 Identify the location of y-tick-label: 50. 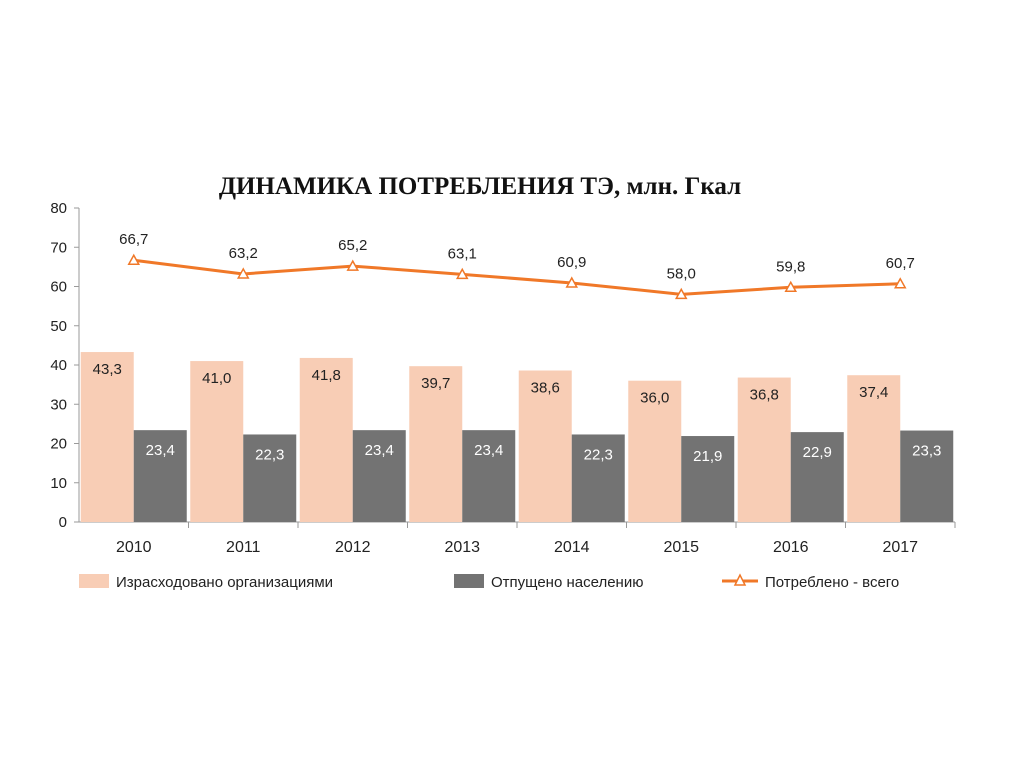
(58, 326).